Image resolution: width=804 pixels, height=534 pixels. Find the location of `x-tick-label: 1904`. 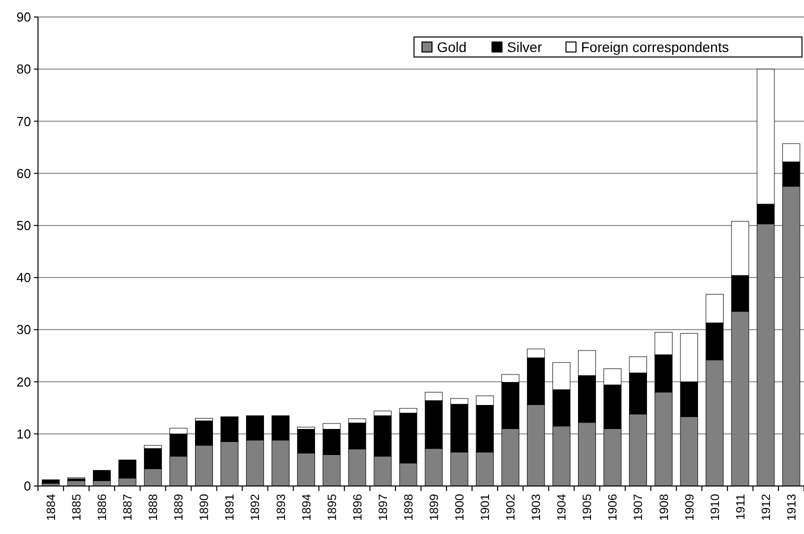

x-tick-label: 1904 is located at coordinates (561, 507).